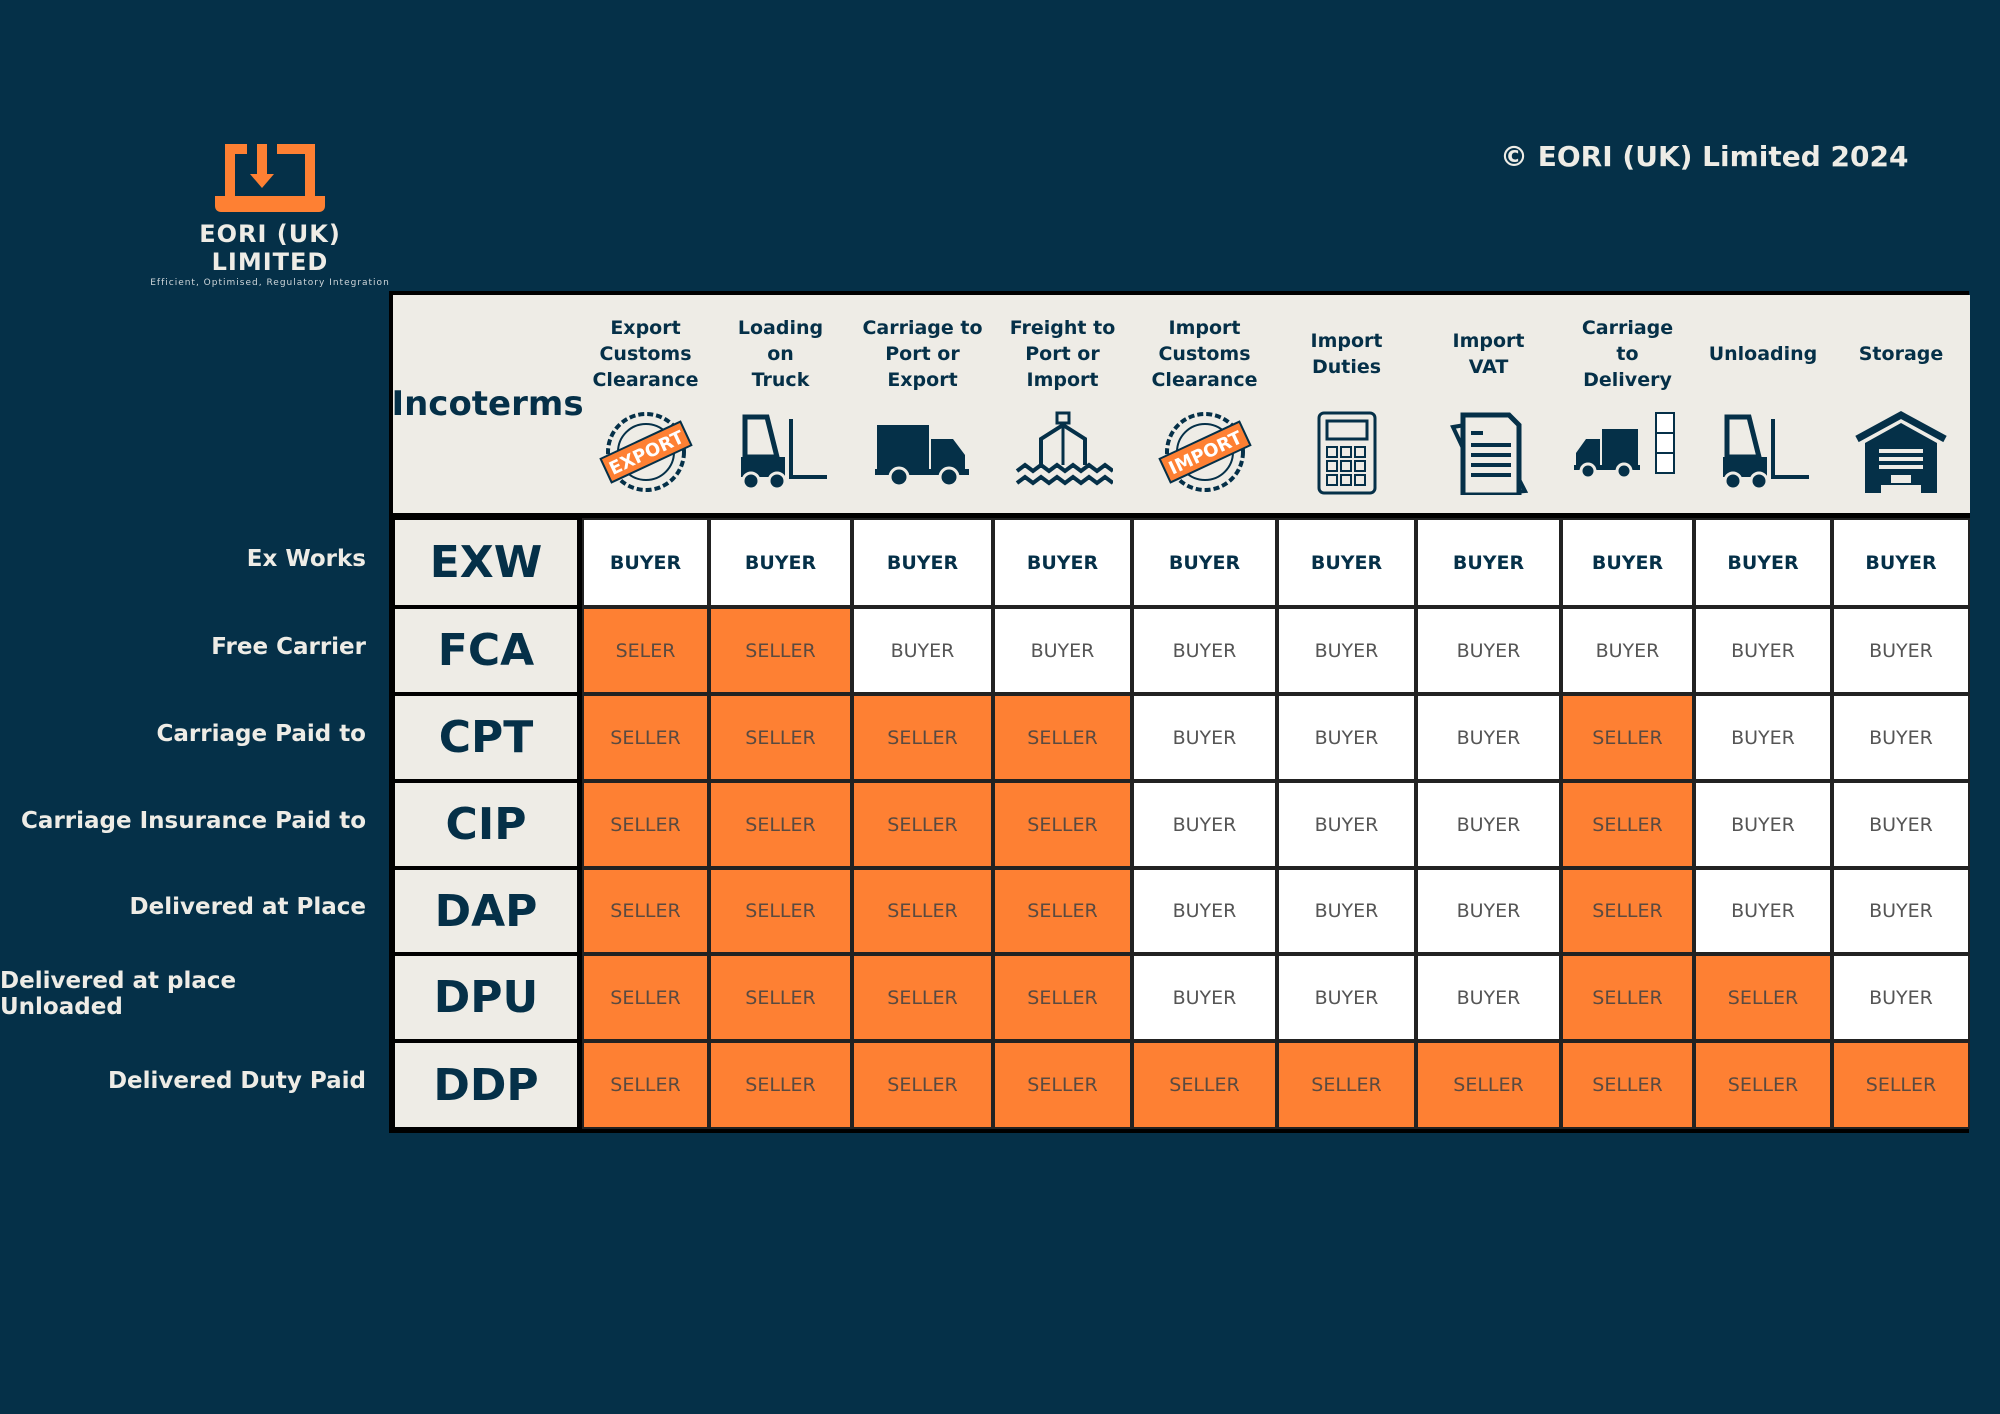 This screenshot has height=1414, width=2000. Describe the element at coordinates (261, 733) in the screenshot. I see `row-name: Carriage Paid to` at that location.